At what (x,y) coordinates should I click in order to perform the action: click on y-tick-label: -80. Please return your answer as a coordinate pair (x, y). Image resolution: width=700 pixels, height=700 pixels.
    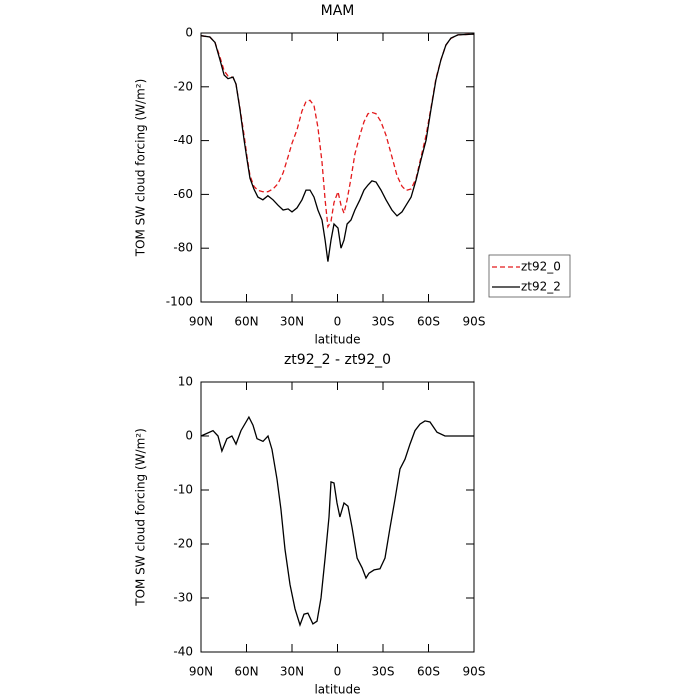
    Looking at the image, I should click on (183, 248).